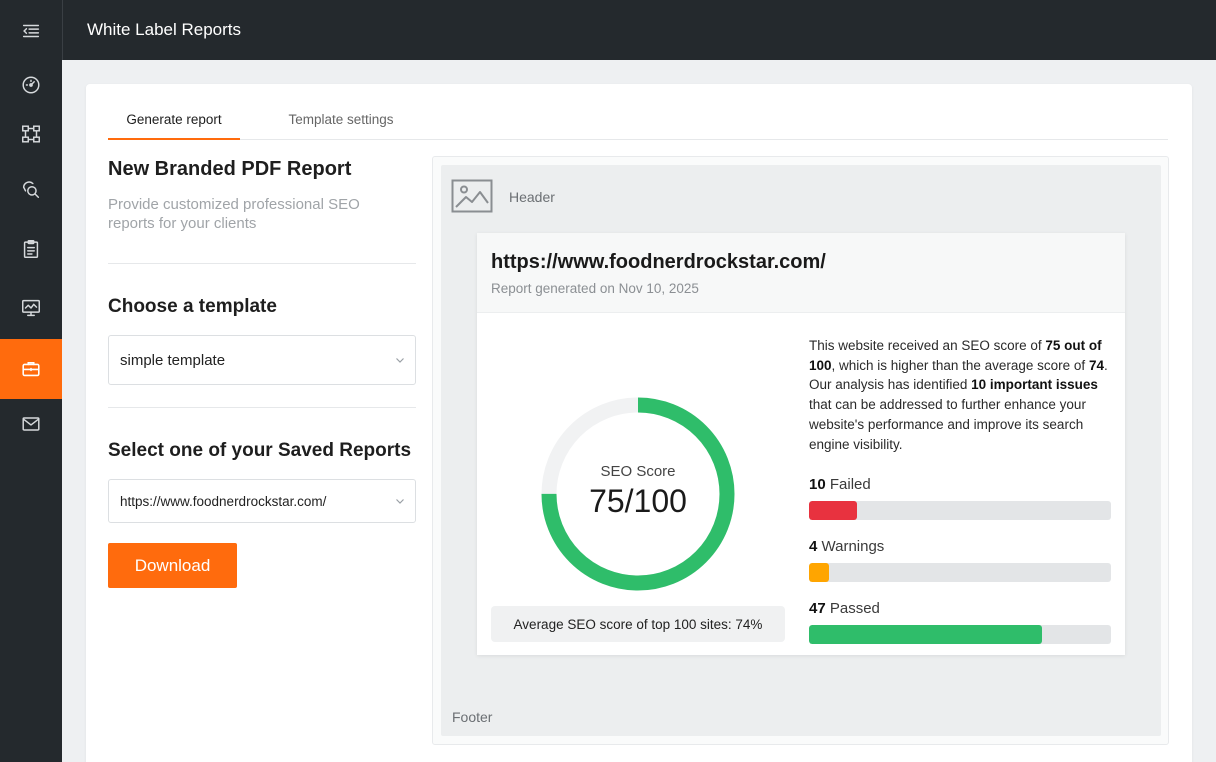  What do you see at coordinates (658, 262) in the screenshot?
I see `report-url: https://www.foodnerdrockstar.com/` at bounding box center [658, 262].